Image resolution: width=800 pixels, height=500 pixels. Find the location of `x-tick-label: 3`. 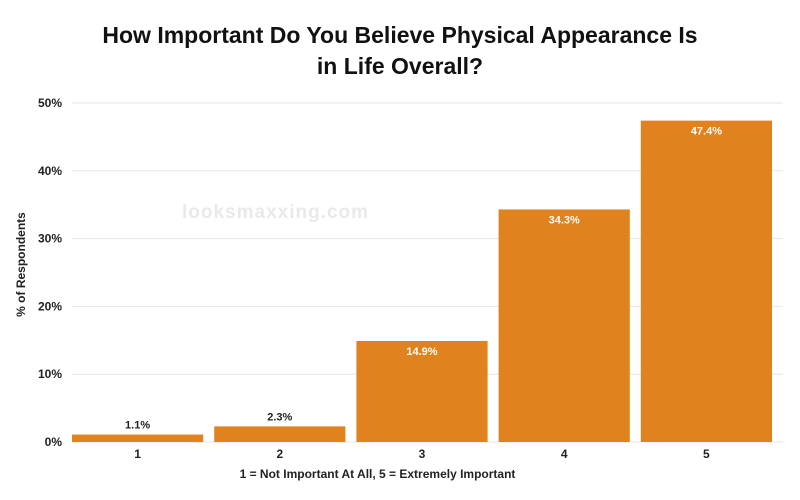

x-tick-label: 3 is located at coordinates (422, 454).